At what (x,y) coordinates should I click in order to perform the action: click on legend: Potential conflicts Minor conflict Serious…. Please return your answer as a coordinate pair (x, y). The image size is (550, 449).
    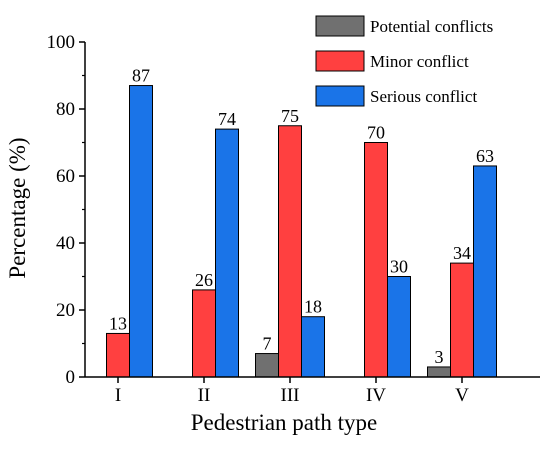
    Looking at the image, I should click on (404, 61).